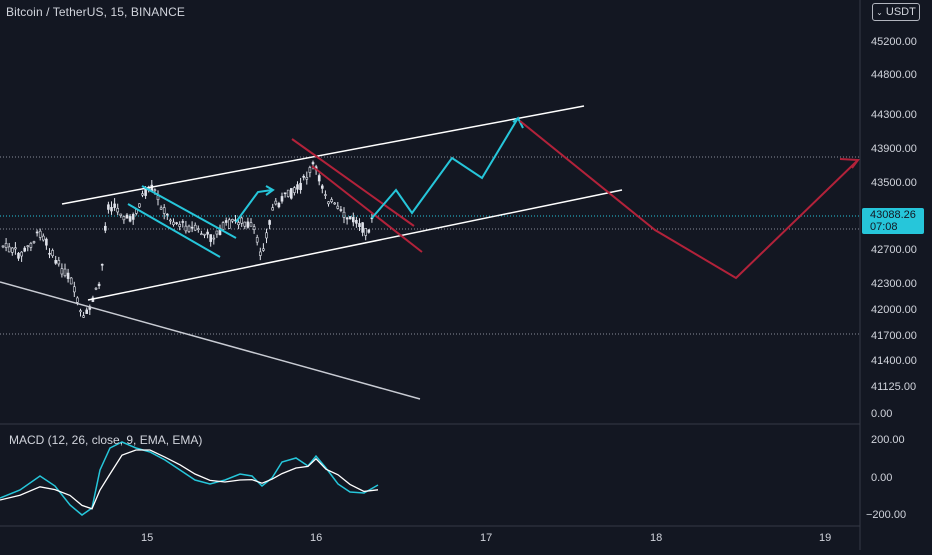 The image size is (932, 555). I want to click on price-label: 41125.00, so click(894, 387).